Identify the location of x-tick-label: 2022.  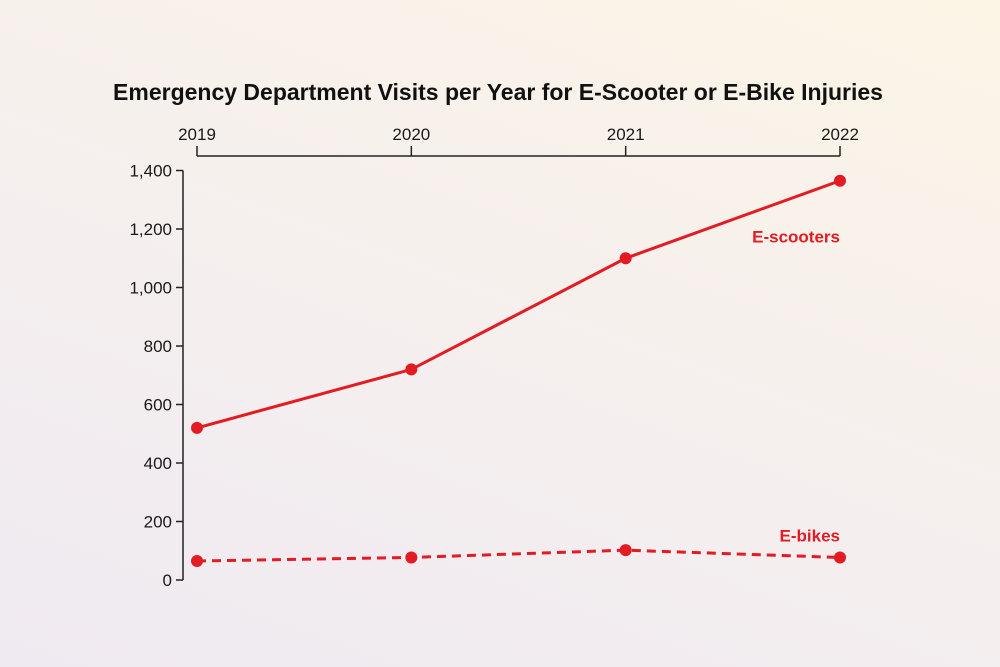
(840, 134).